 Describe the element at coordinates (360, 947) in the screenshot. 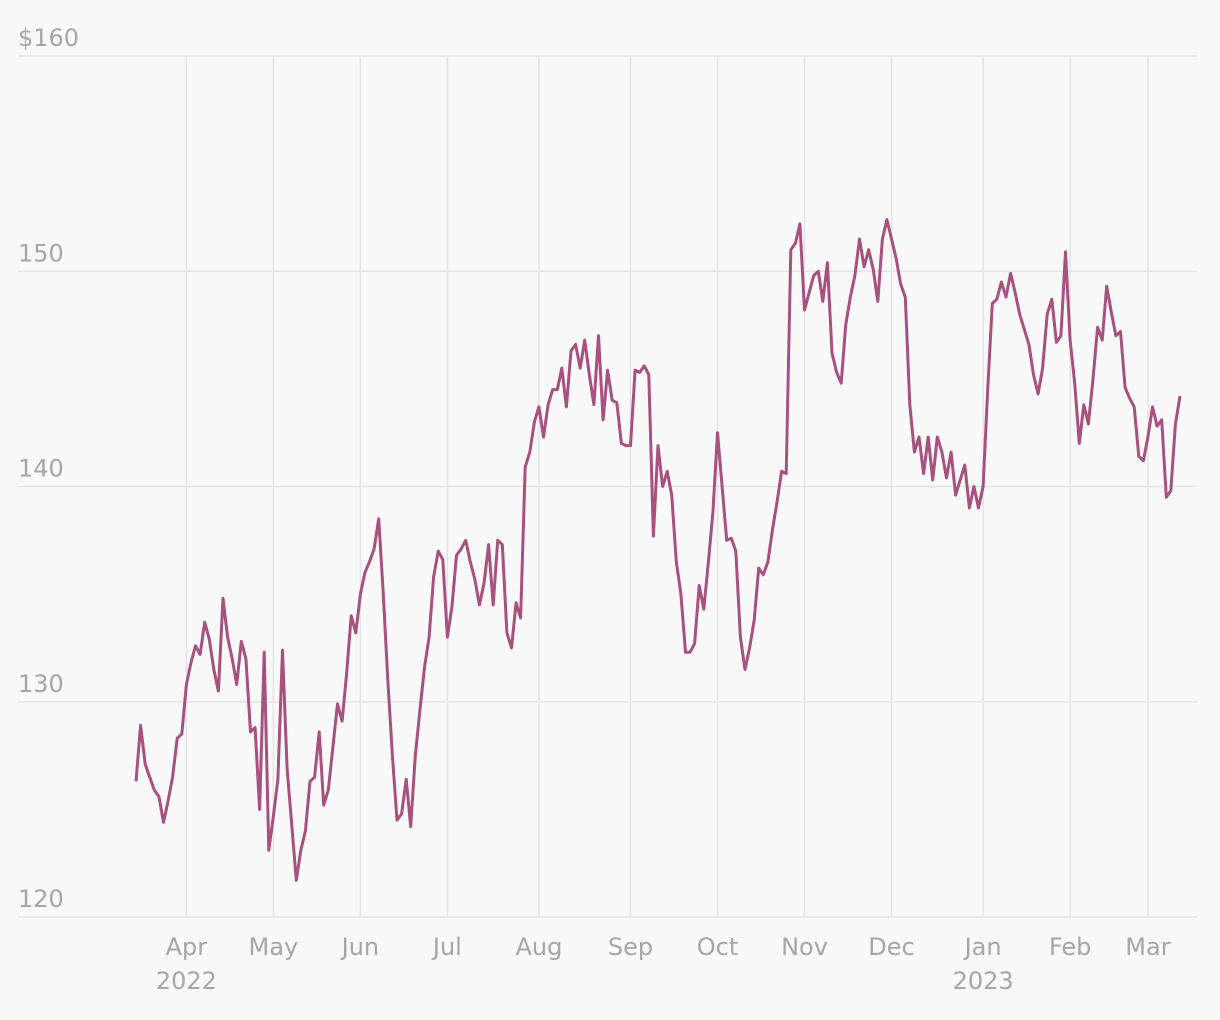

I see `x-tick-label: Jun` at that location.